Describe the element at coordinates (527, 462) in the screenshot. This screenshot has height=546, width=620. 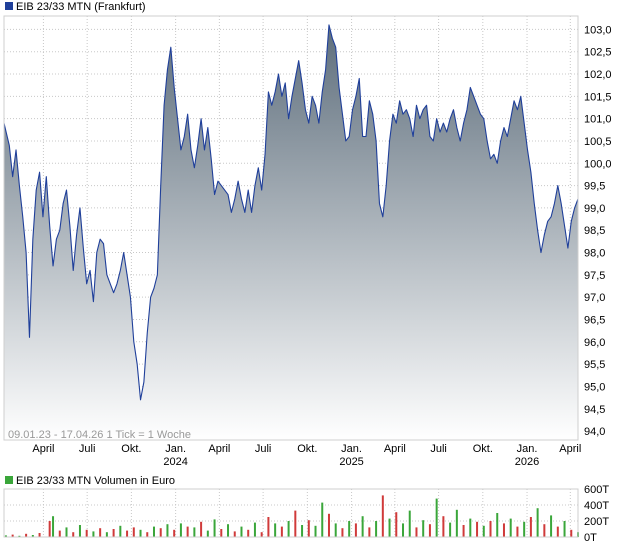
I see `price-x-year-label: 2026` at that location.